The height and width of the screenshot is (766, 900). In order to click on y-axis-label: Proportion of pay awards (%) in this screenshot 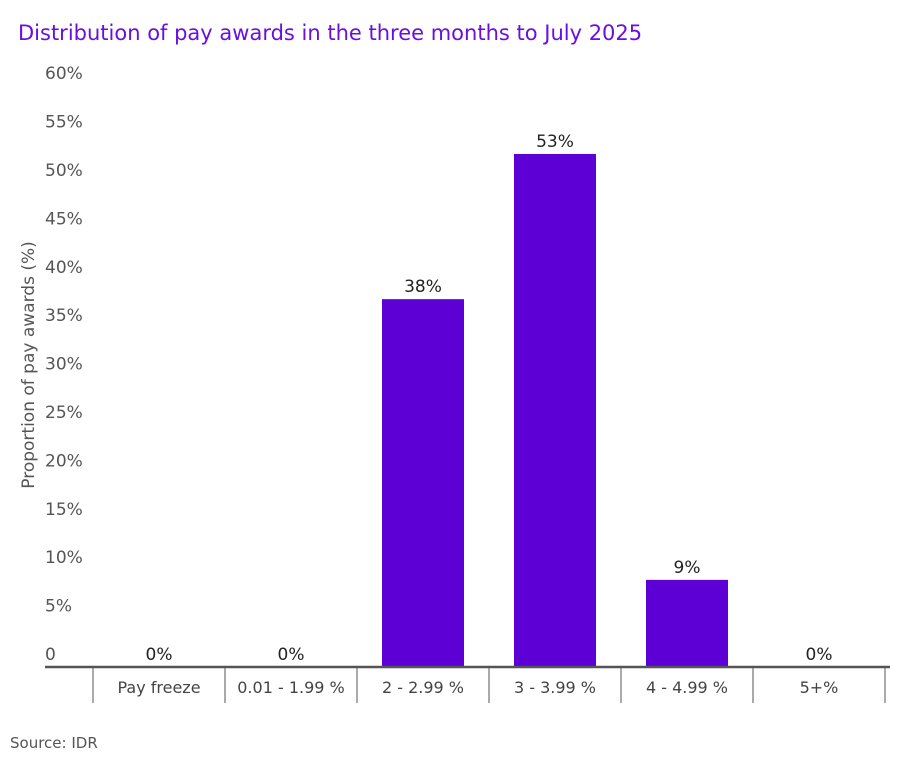, I will do `click(29, 364)`.